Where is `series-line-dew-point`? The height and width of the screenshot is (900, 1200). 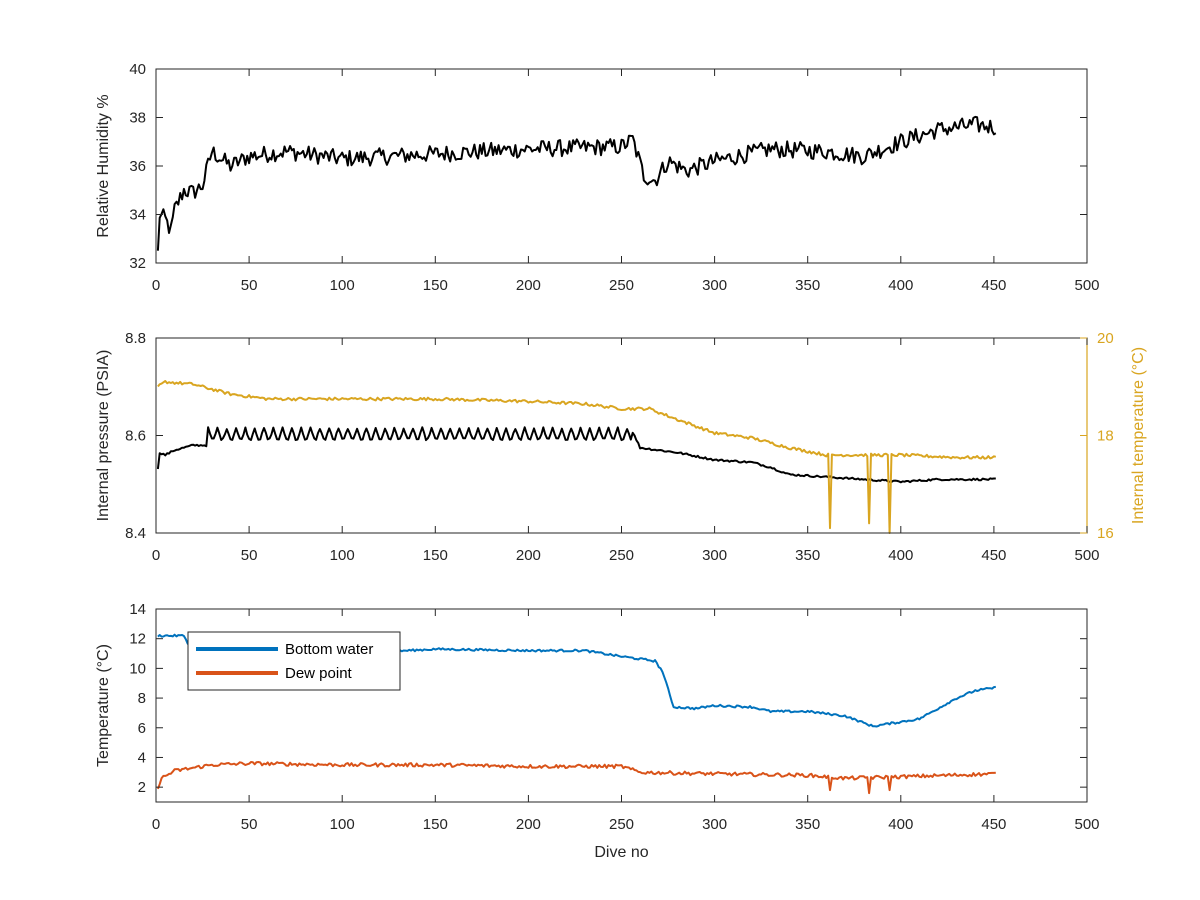 series-line-dew-point is located at coordinates (576, 778).